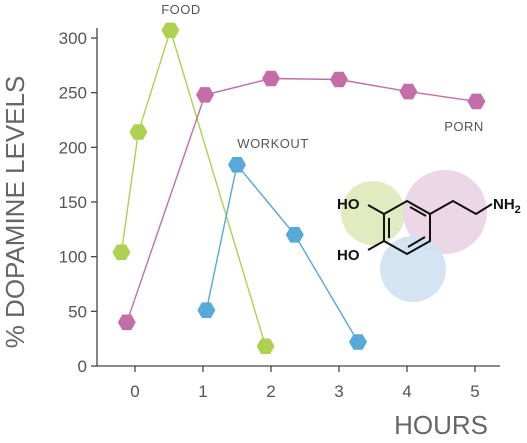  Describe the element at coordinates (181, 9) in the screenshot. I see `series-label-food: FOOD` at that location.